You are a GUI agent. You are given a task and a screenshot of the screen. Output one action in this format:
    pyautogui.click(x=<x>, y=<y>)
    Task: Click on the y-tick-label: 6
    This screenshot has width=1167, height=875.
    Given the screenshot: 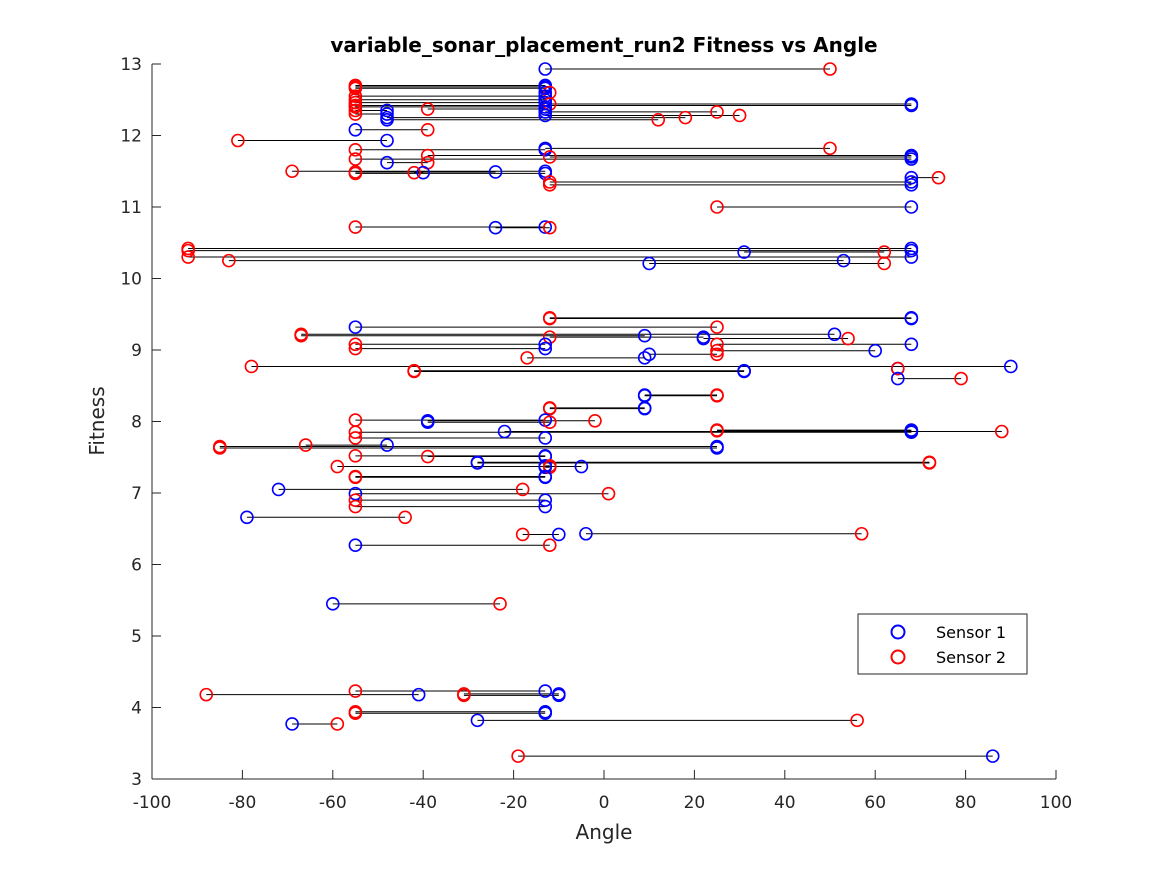 What is the action you would take?
    pyautogui.click(x=136, y=566)
    